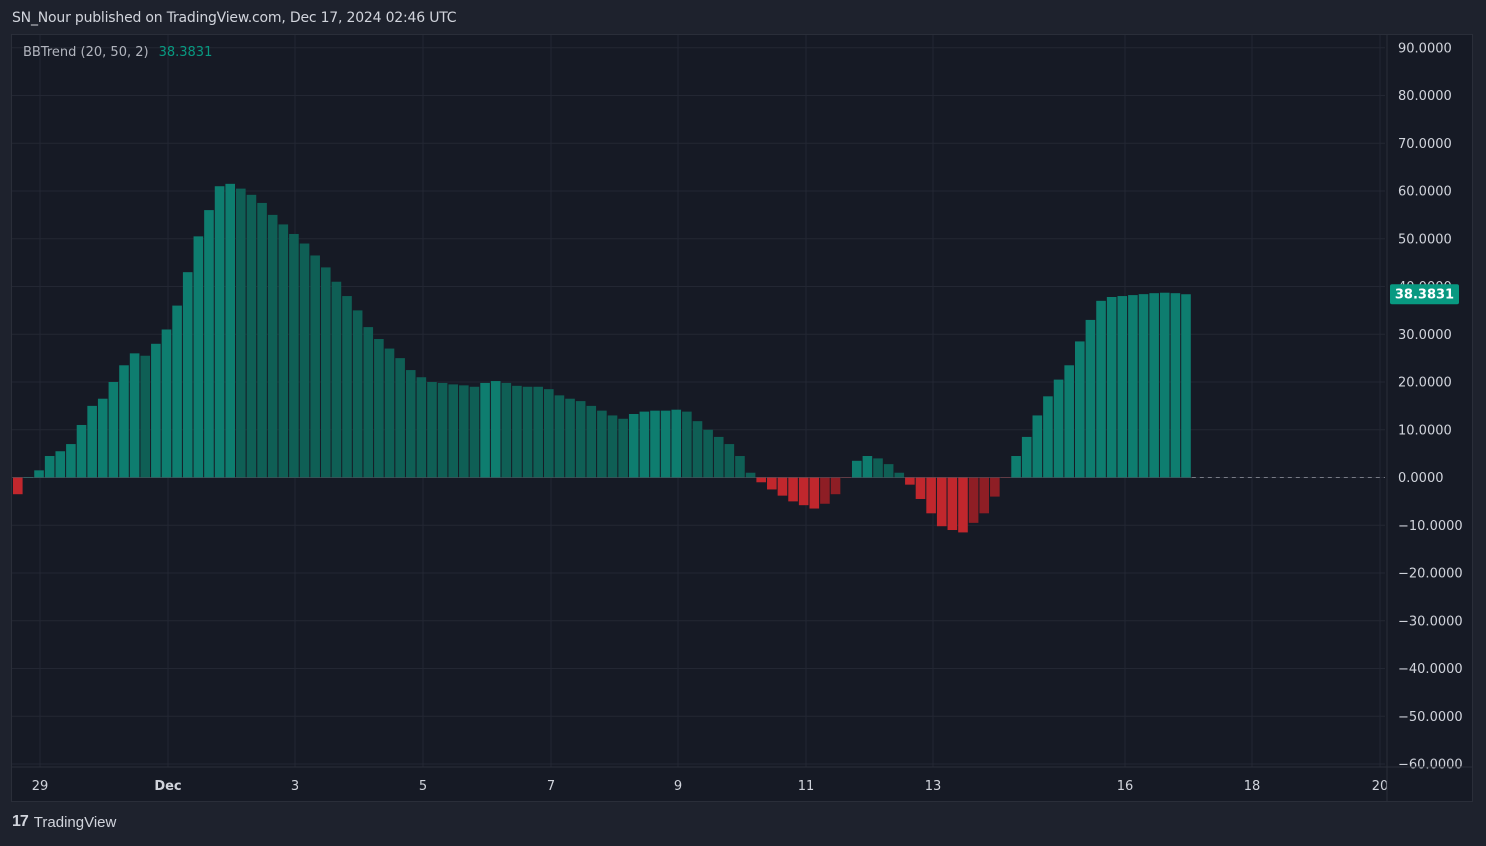 The image size is (1486, 846). Describe the element at coordinates (86, 52) in the screenshot. I see `indicator-name: BBTrend (20, 50, 2)` at that location.